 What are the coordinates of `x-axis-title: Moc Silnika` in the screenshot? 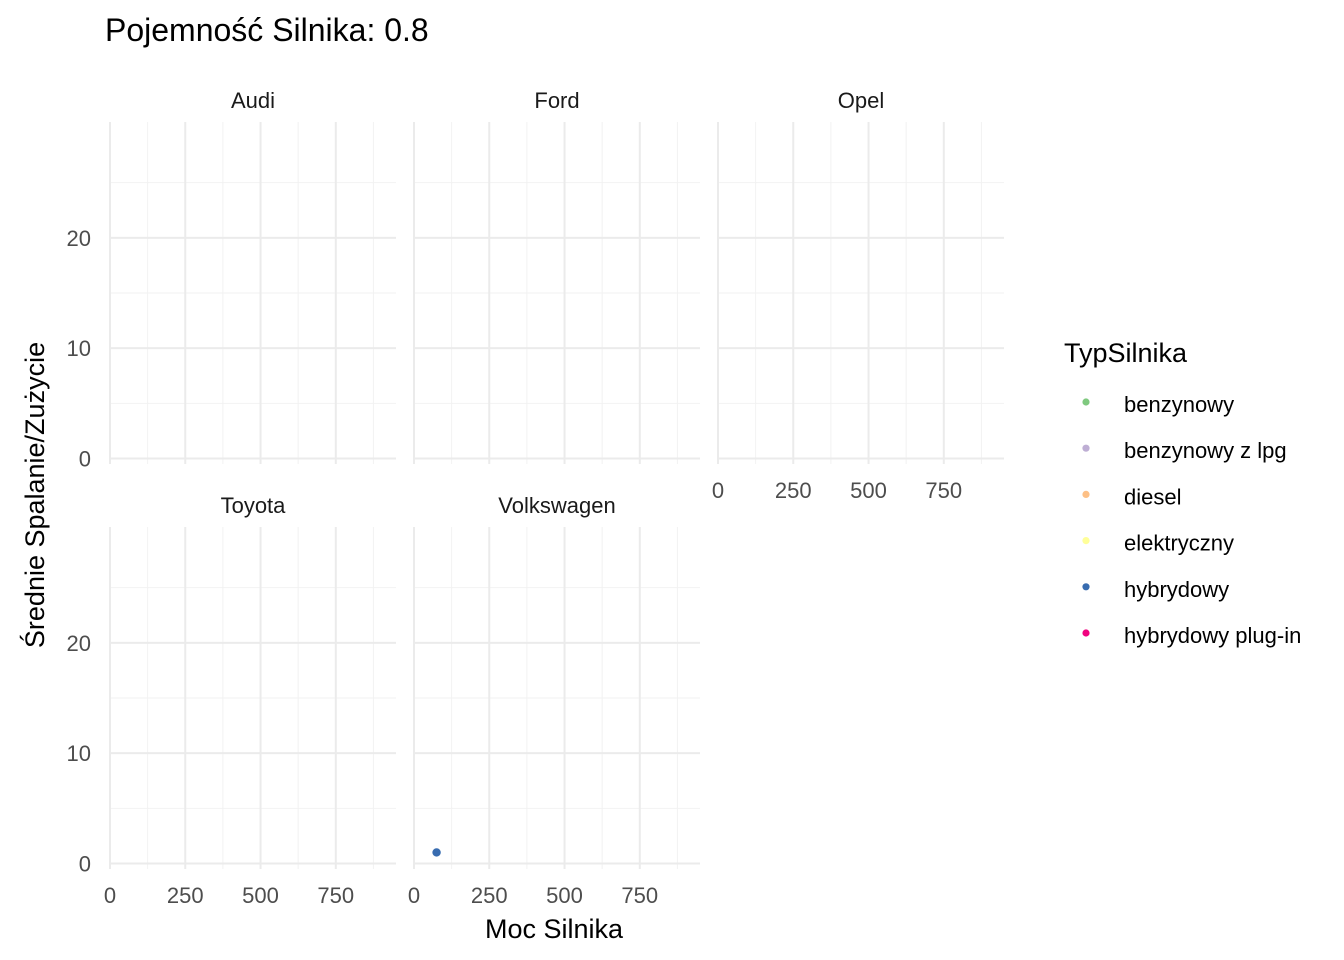 It's located at (554, 929).